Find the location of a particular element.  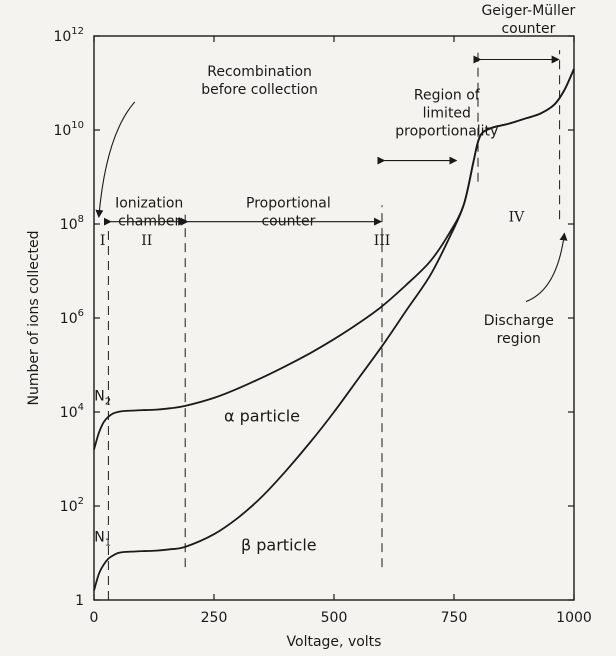

y-tick-base: 1 is located at coordinates (79, 601).